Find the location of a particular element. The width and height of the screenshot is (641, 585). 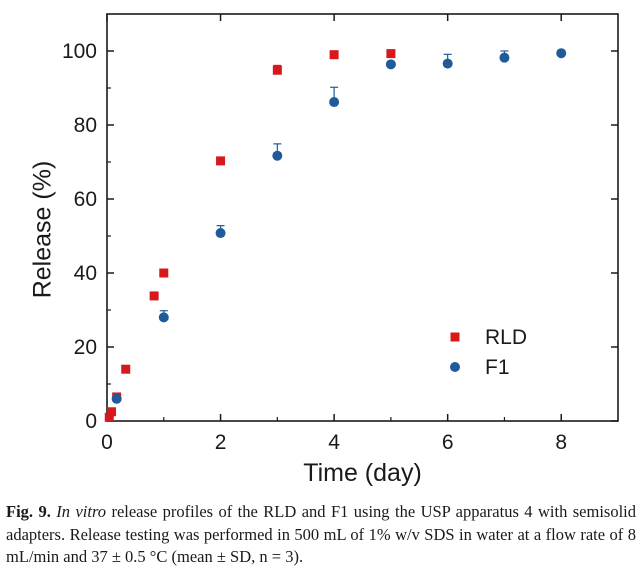

x-axis-title: Time (day) is located at coordinates (362, 473).